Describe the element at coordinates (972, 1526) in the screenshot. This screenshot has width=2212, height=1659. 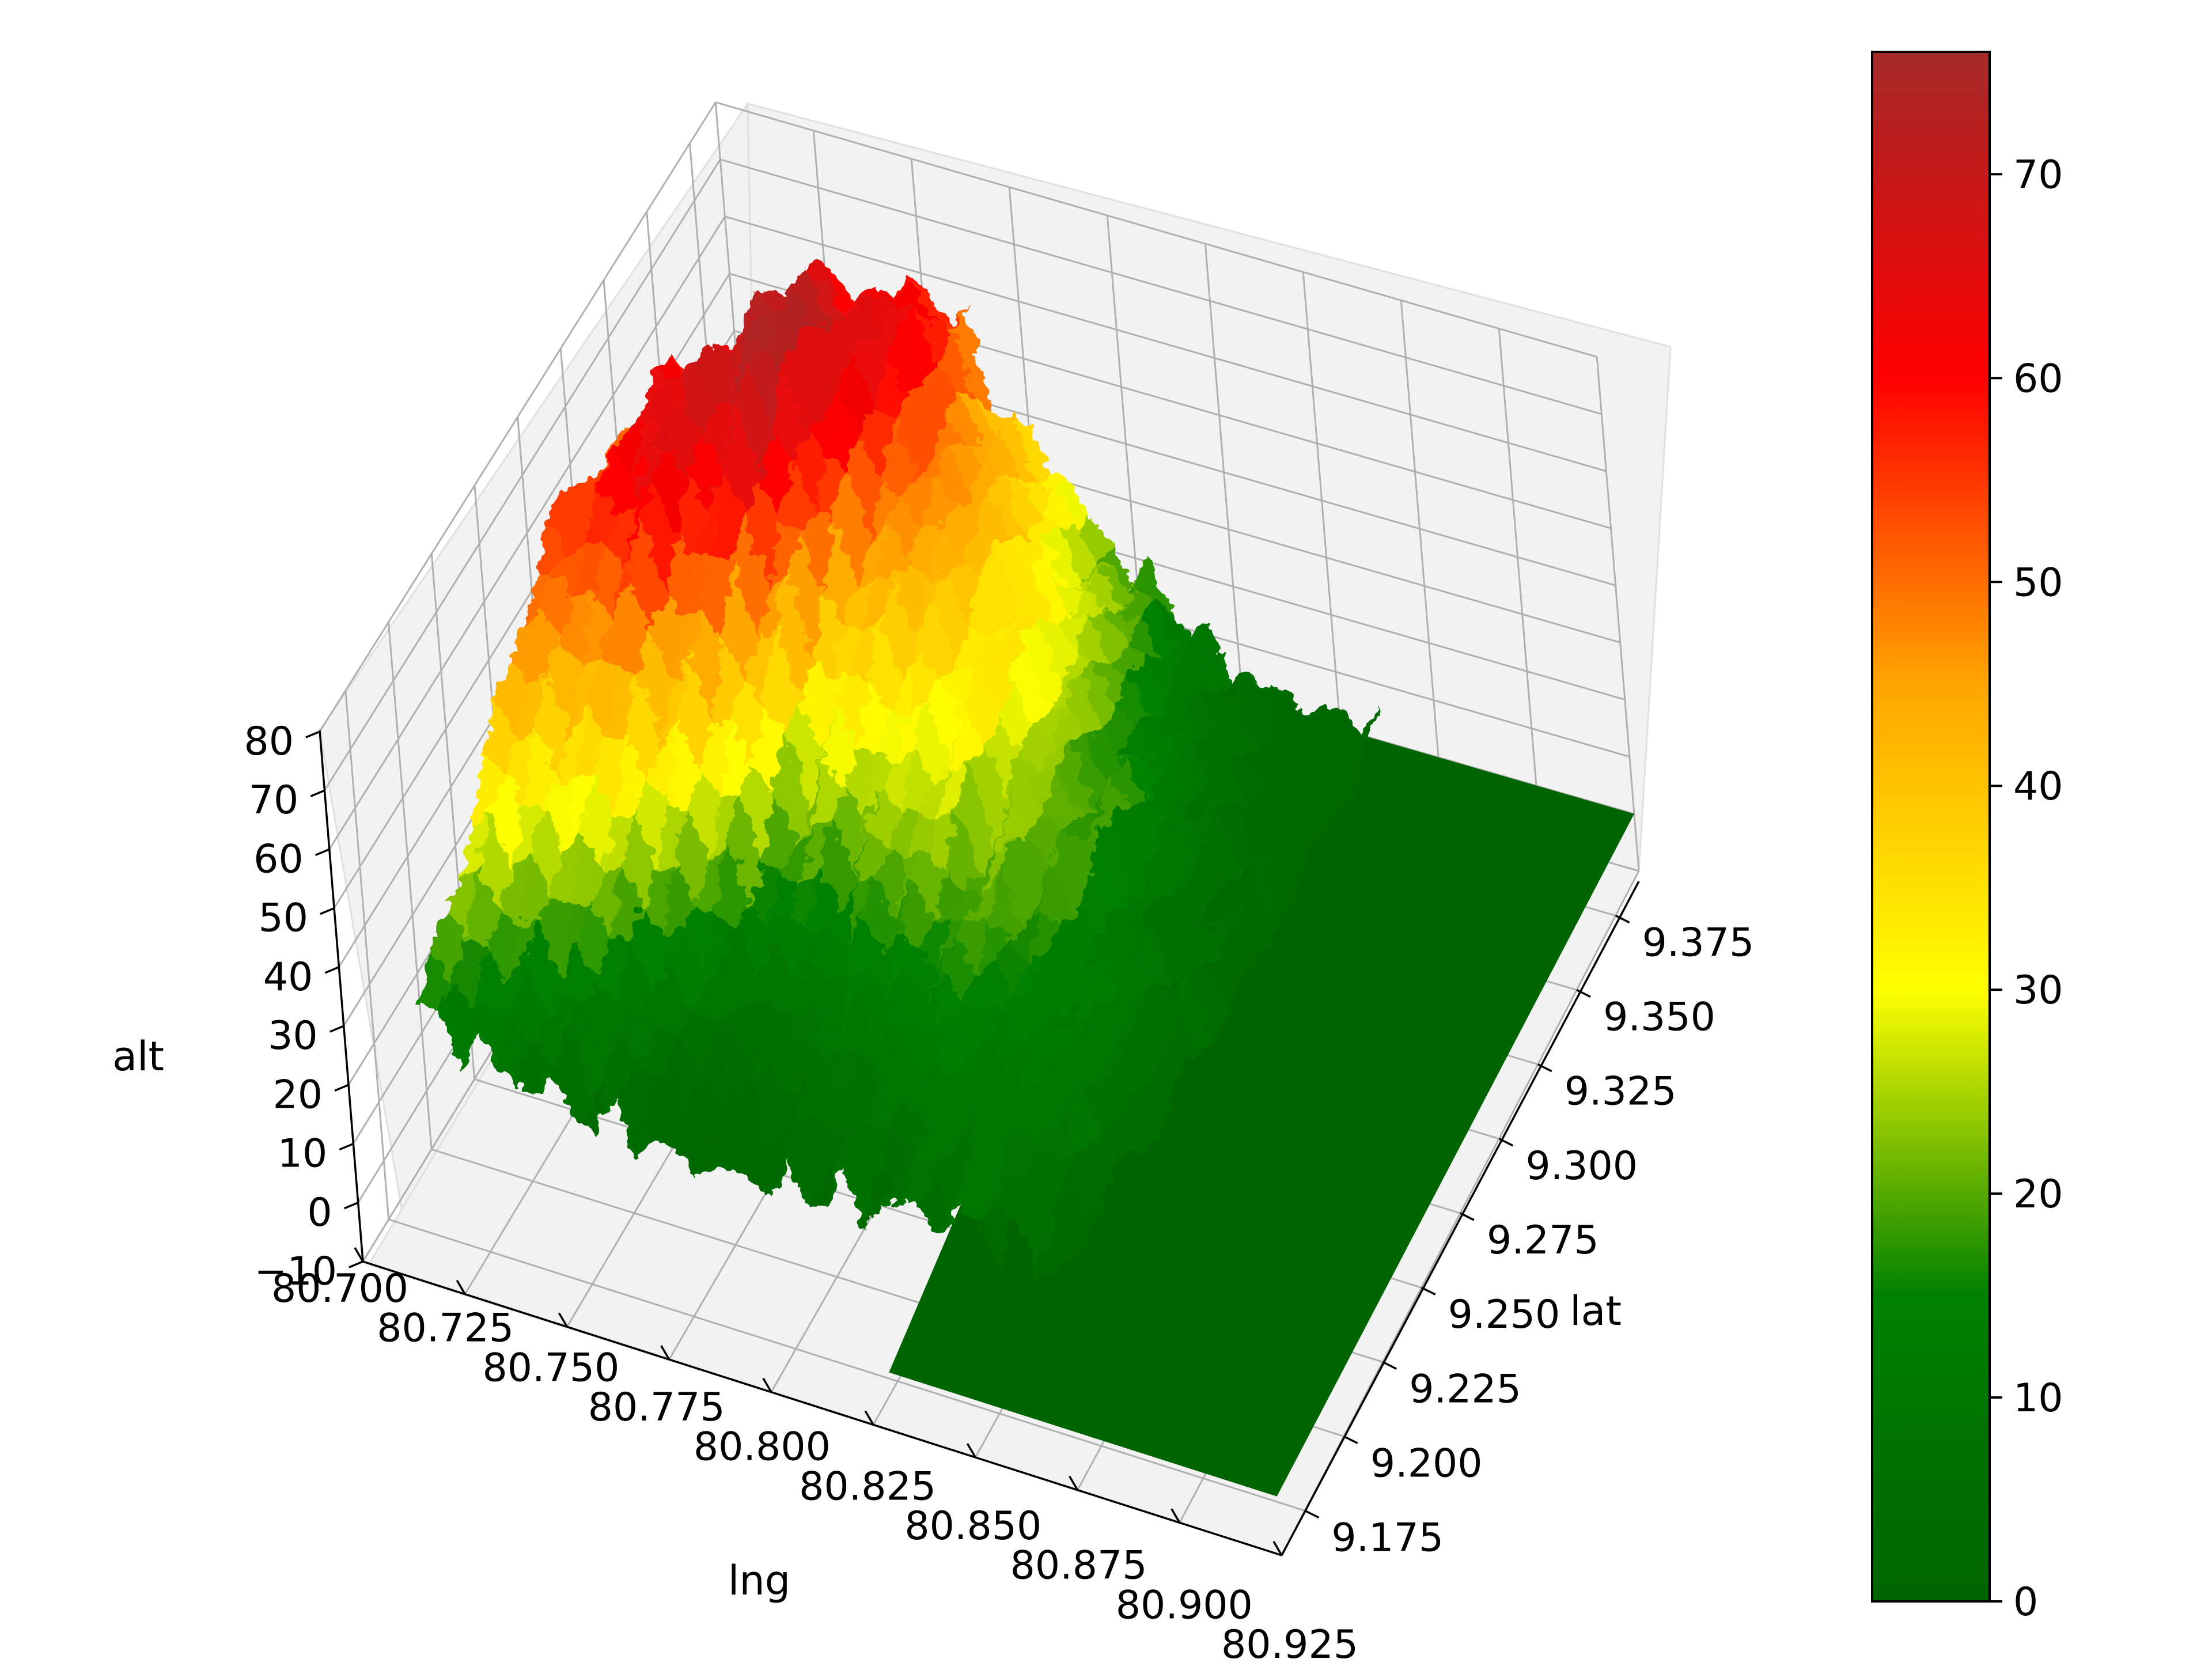
I see `x-tick-label: 80.850` at that location.